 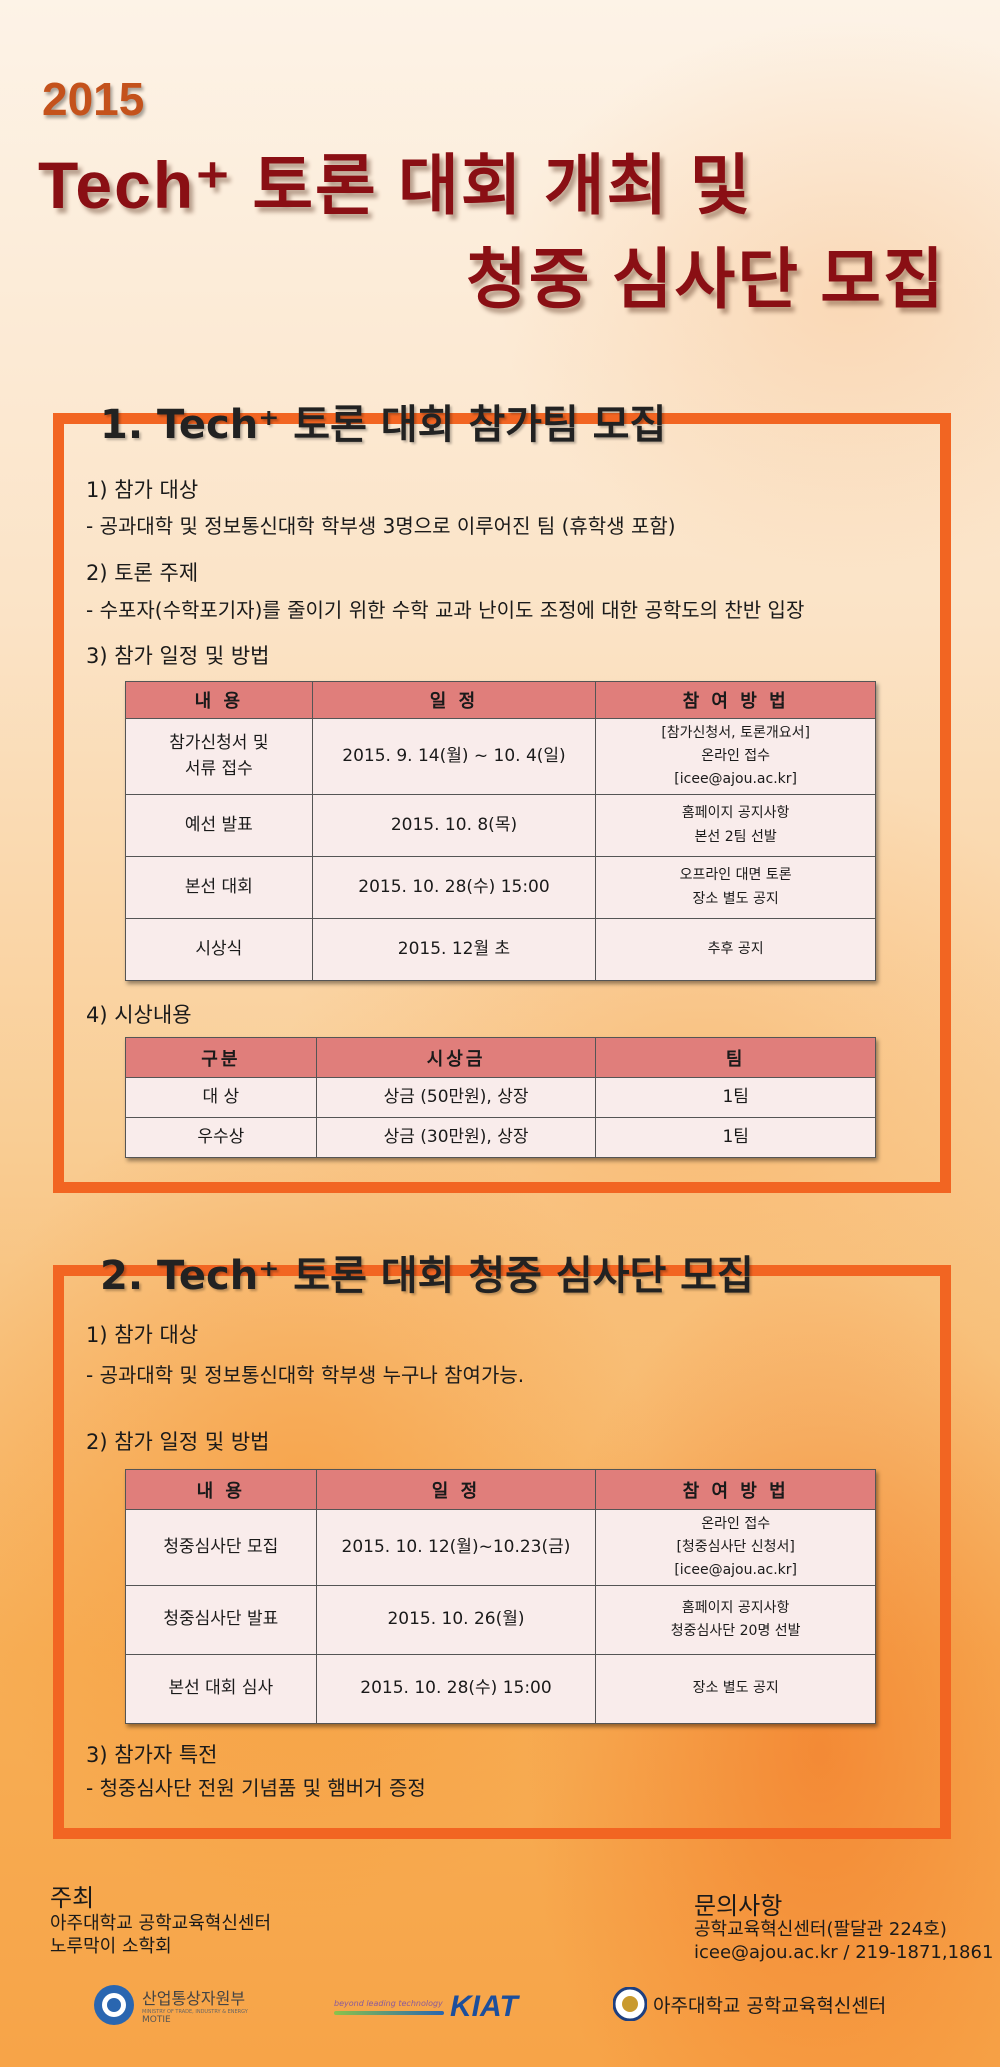 What do you see at coordinates (139, 1015) in the screenshot?
I see `s1-award-label: 4) 시상내용` at bounding box center [139, 1015].